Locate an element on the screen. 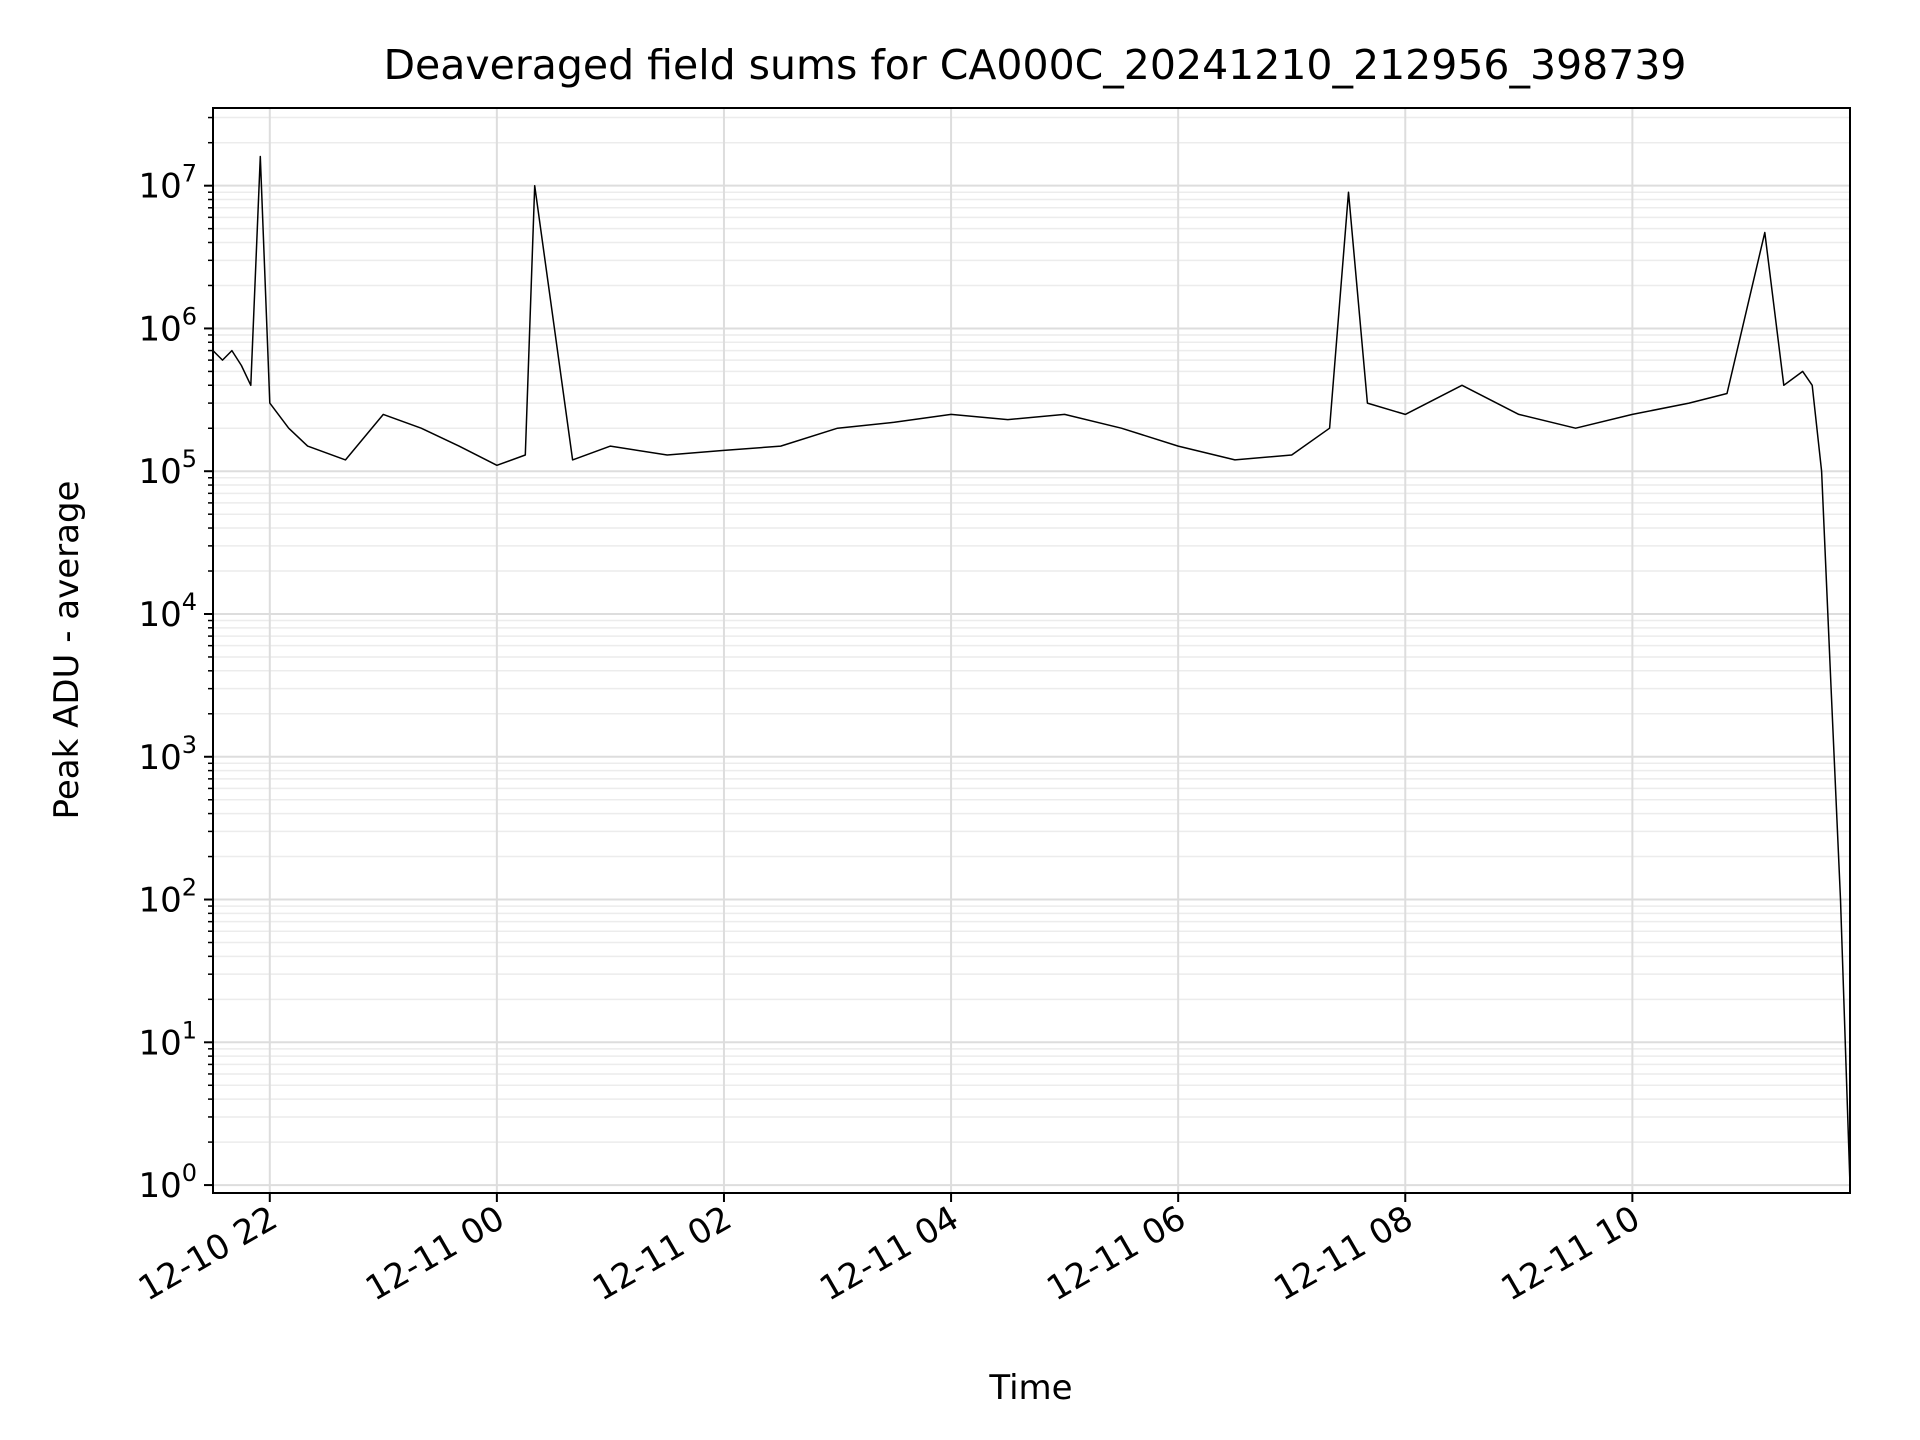 The image size is (1920, 1440). y-tick-label: 10³ is located at coordinates (167, 754).